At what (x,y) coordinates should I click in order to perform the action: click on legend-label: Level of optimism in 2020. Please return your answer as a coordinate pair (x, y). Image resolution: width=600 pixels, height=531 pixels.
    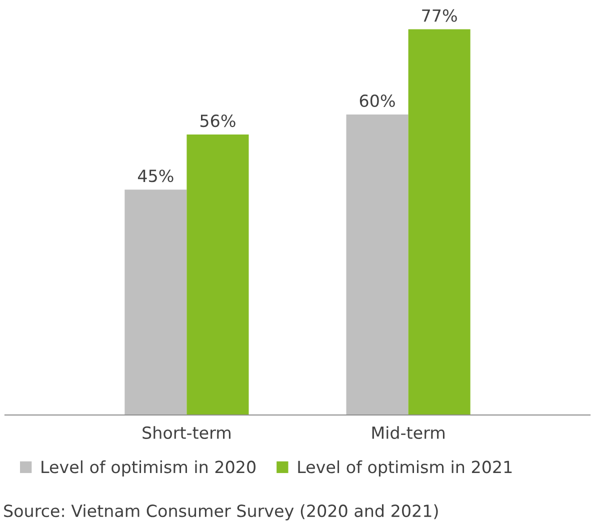
    Looking at the image, I should click on (149, 468).